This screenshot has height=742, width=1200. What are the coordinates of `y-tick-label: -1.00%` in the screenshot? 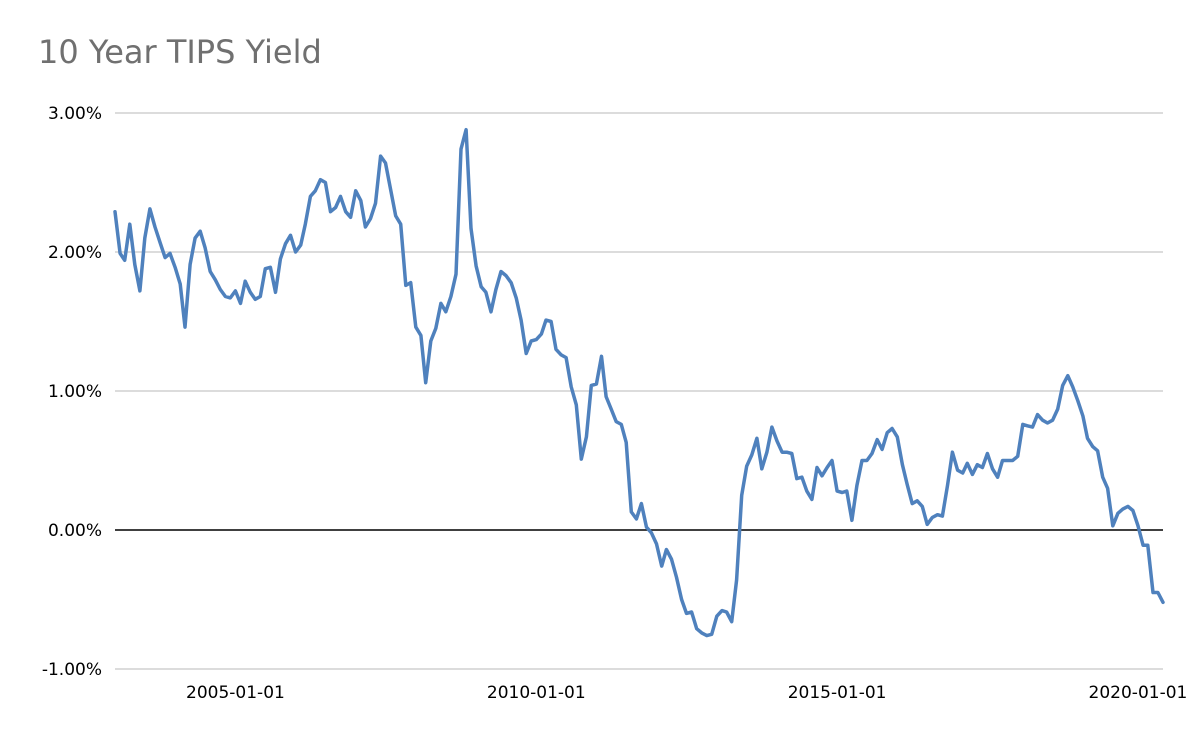 It's located at (72, 670).